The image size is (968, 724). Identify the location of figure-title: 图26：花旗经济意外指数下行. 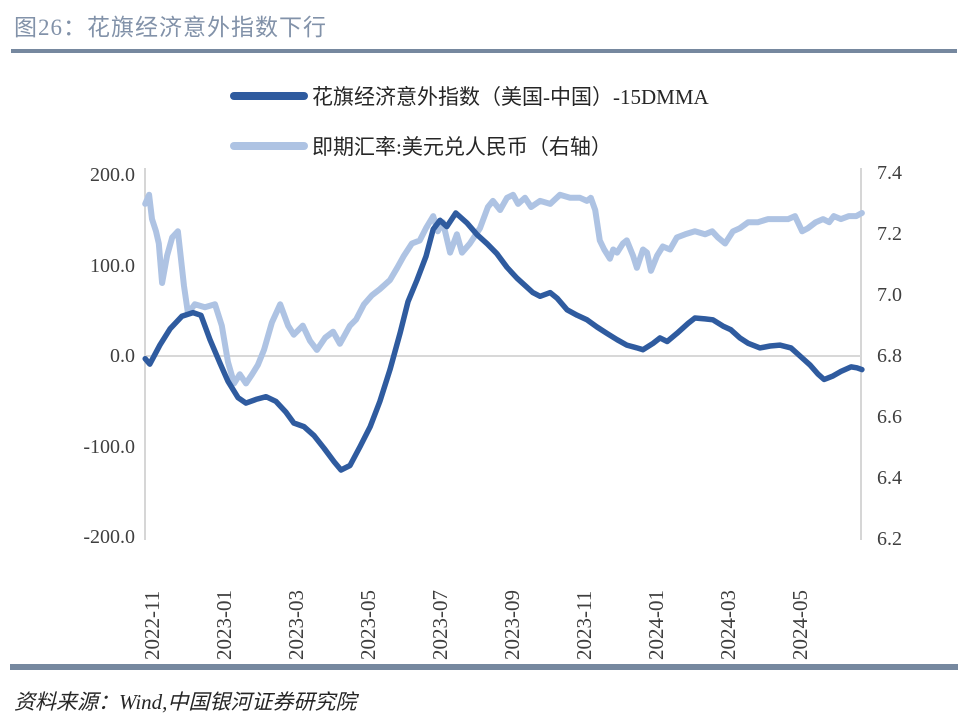
(170, 27).